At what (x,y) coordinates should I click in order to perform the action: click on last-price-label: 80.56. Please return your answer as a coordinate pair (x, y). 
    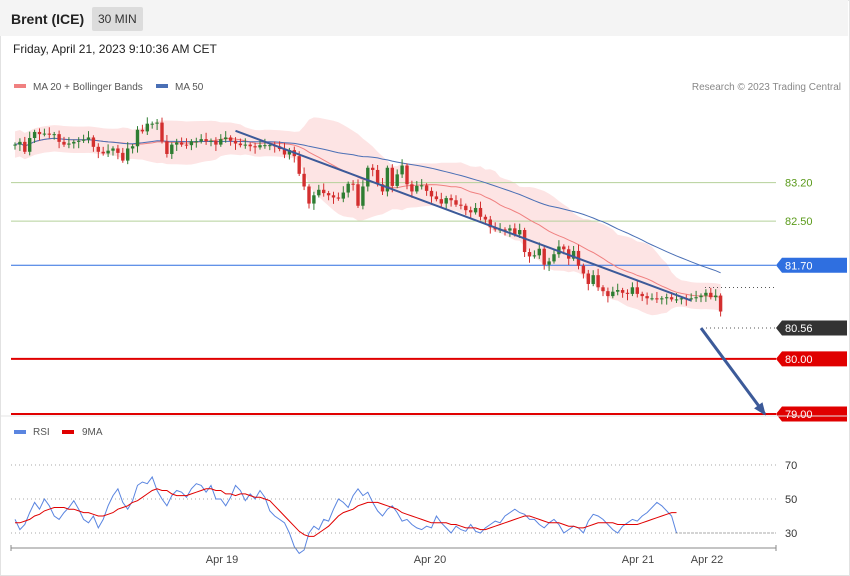
    Looking at the image, I should click on (799, 329).